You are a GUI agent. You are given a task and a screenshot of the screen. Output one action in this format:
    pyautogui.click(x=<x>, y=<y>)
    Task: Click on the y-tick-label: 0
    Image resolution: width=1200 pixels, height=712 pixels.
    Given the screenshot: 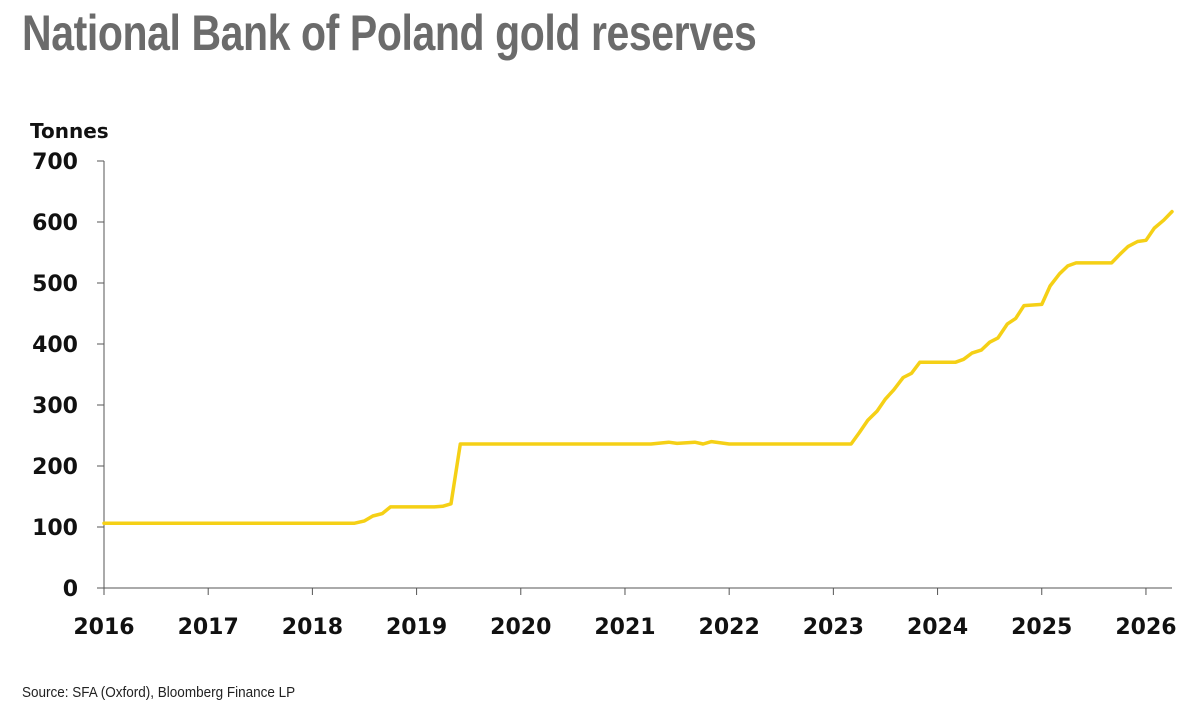 What is the action you would take?
    pyautogui.click(x=70, y=589)
    